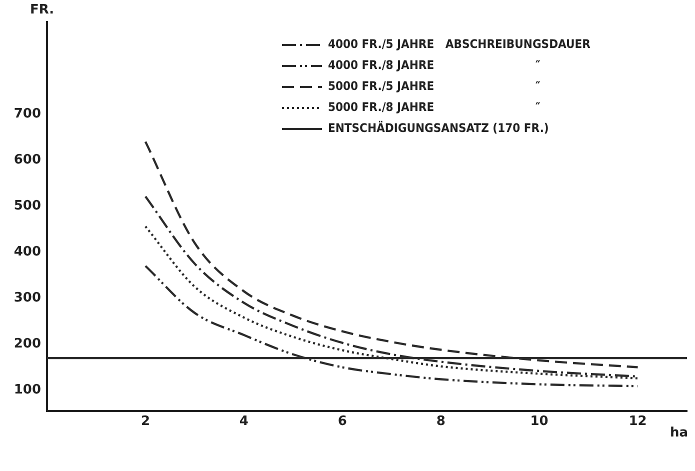  I want to click on y-tick-label: 700, so click(27, 114).